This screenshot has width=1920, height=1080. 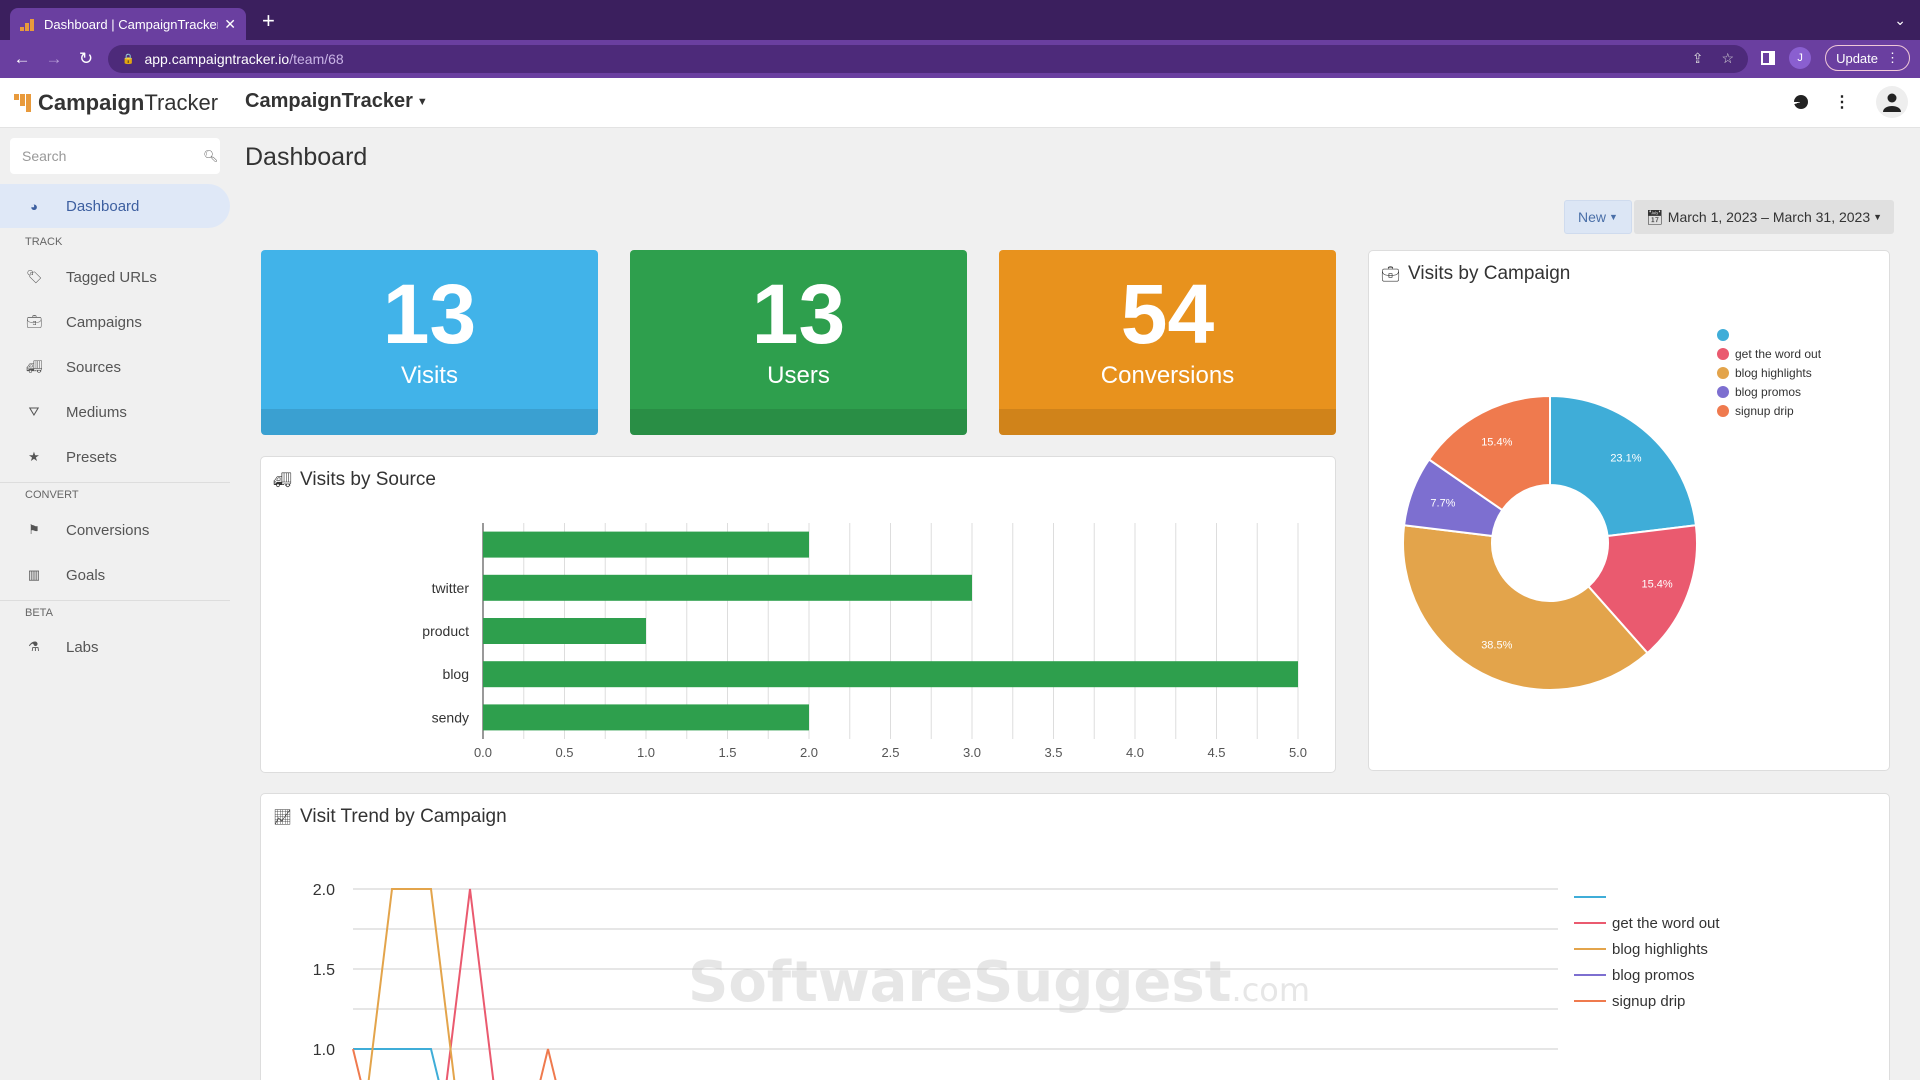 What do you see at coordinates (456, 674) in the screenshot?
I see `svg-text: blog` at bounding box center [456, 674].